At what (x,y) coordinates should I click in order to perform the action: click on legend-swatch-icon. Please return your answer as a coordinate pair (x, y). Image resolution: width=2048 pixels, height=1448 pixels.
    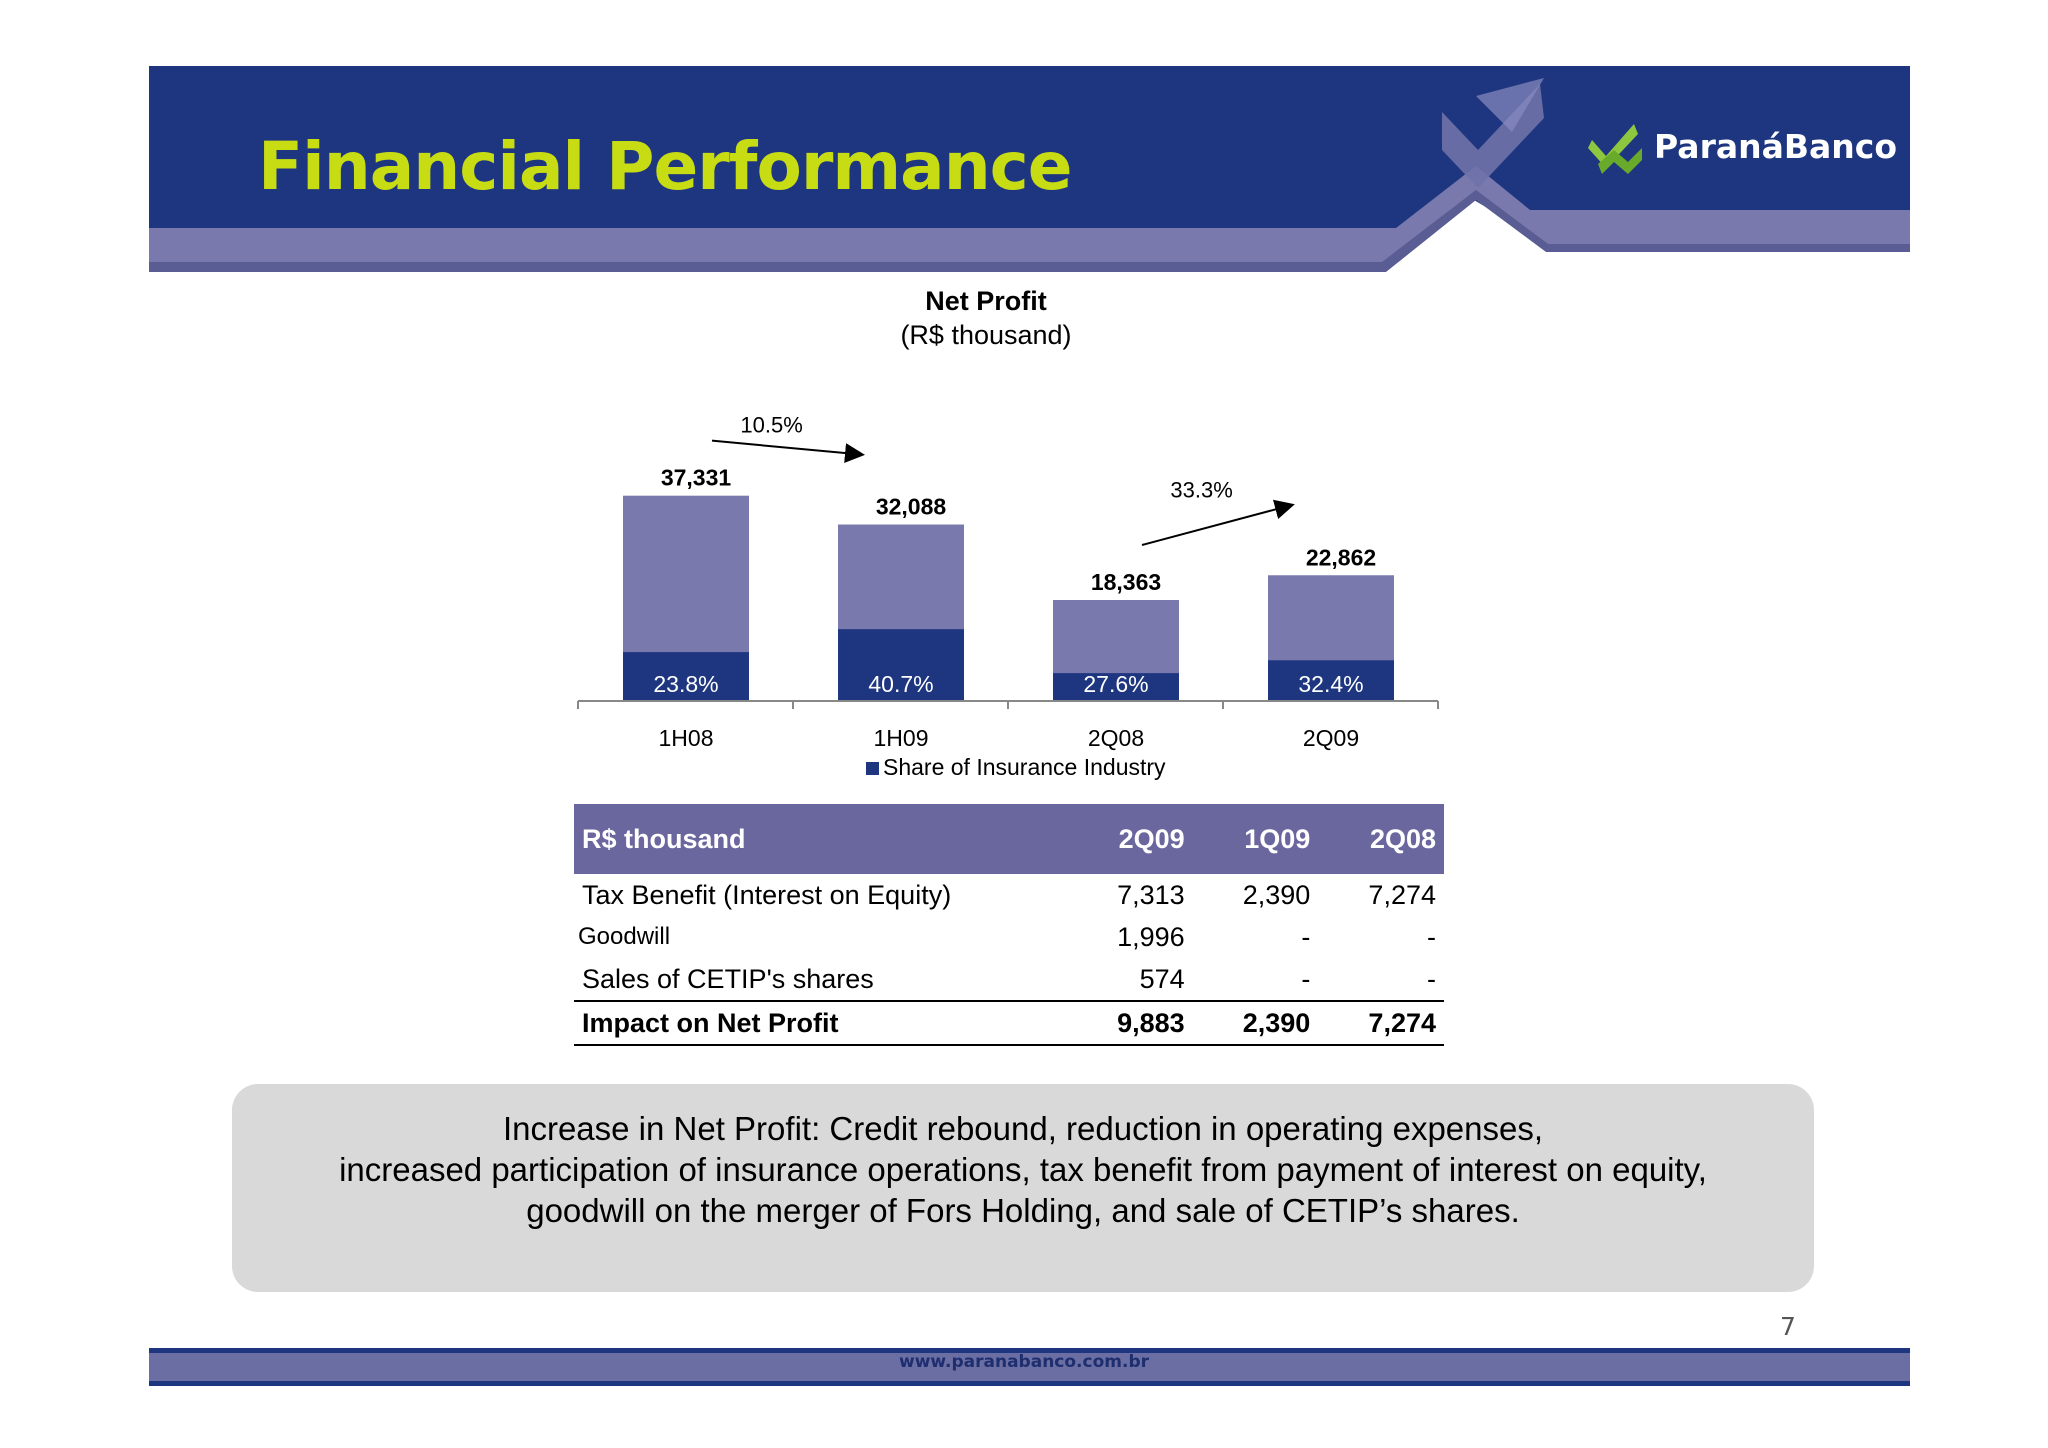
    Looking at the image, I should click on (872, 768).